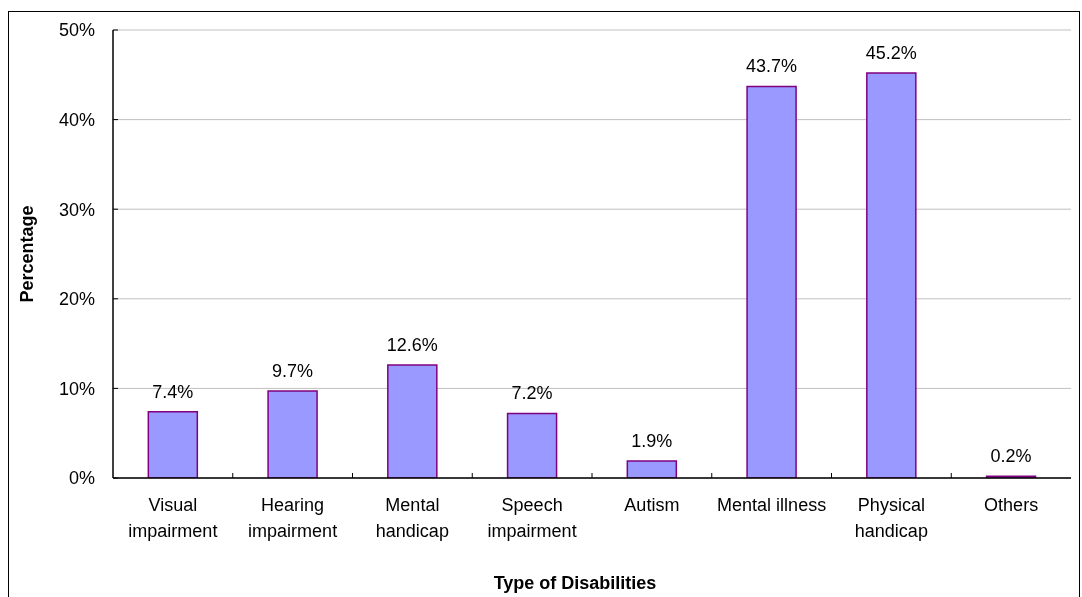 This screenshot has width=1082, height=597. Describe the element at coordinates (1011, 456) in the screenshot. I see `data-label: 0.2%` at that location.